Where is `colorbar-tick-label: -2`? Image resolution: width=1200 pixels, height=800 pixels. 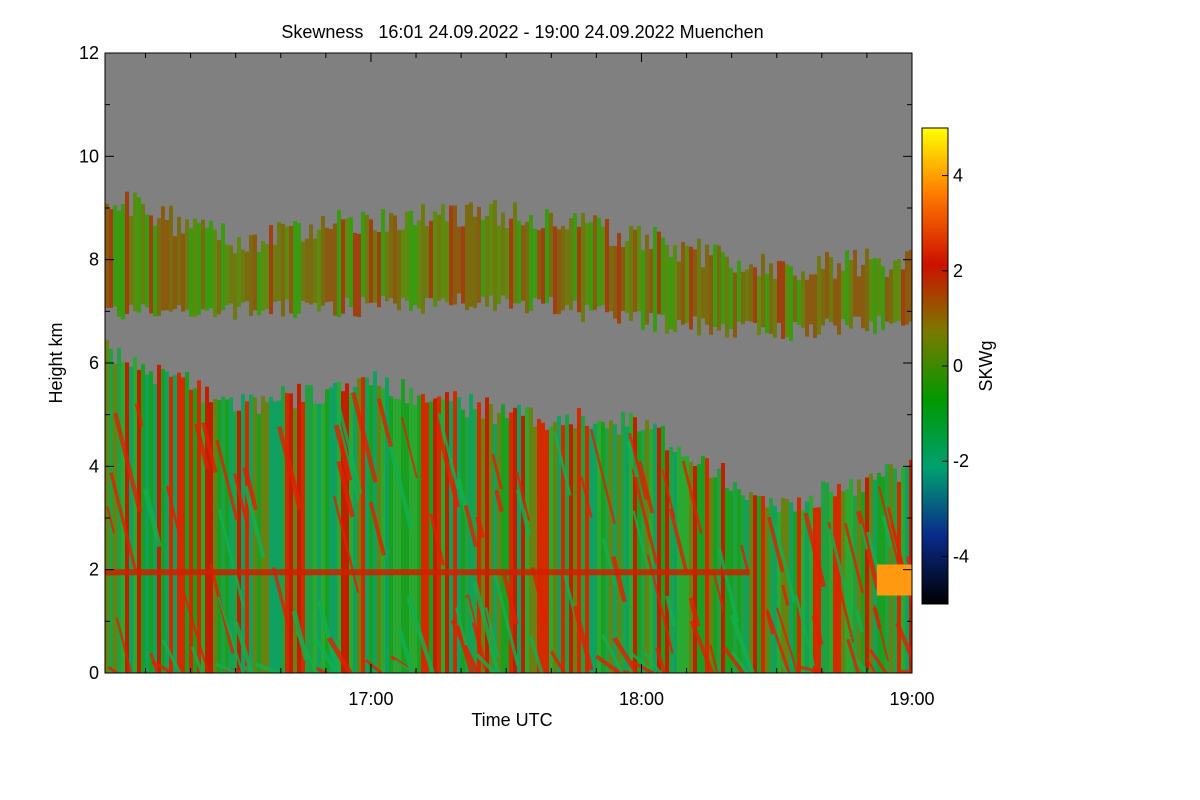 colorbar-tick-label: -2 is located at coordinates (961, 461).